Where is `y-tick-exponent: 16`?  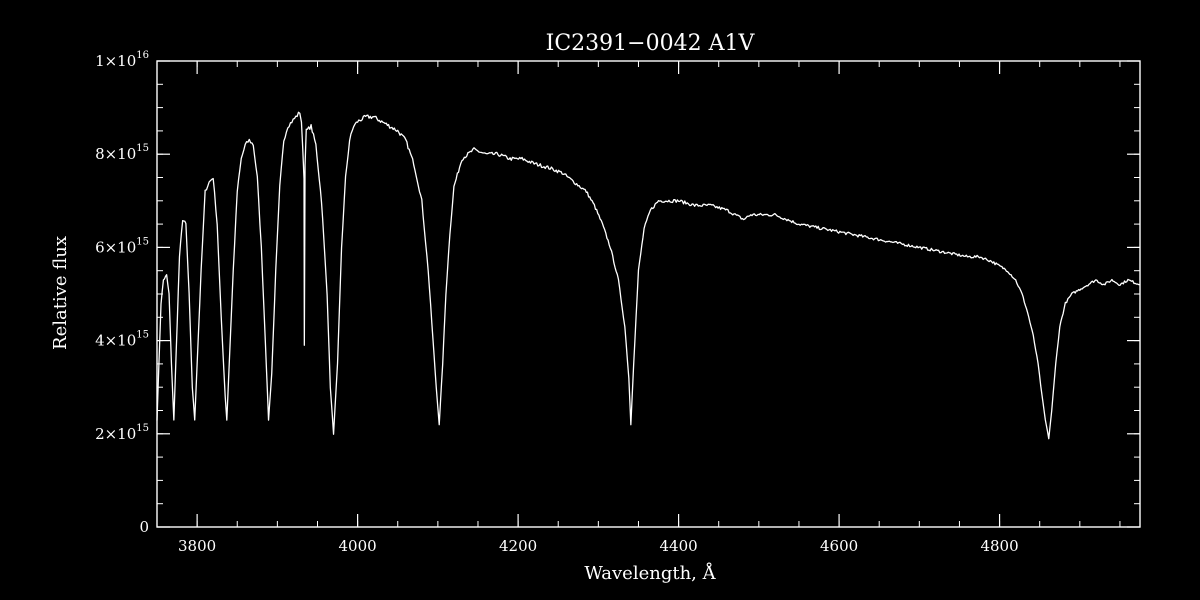
y-tick-exponent: 16 is located at coordinates (142, 55).